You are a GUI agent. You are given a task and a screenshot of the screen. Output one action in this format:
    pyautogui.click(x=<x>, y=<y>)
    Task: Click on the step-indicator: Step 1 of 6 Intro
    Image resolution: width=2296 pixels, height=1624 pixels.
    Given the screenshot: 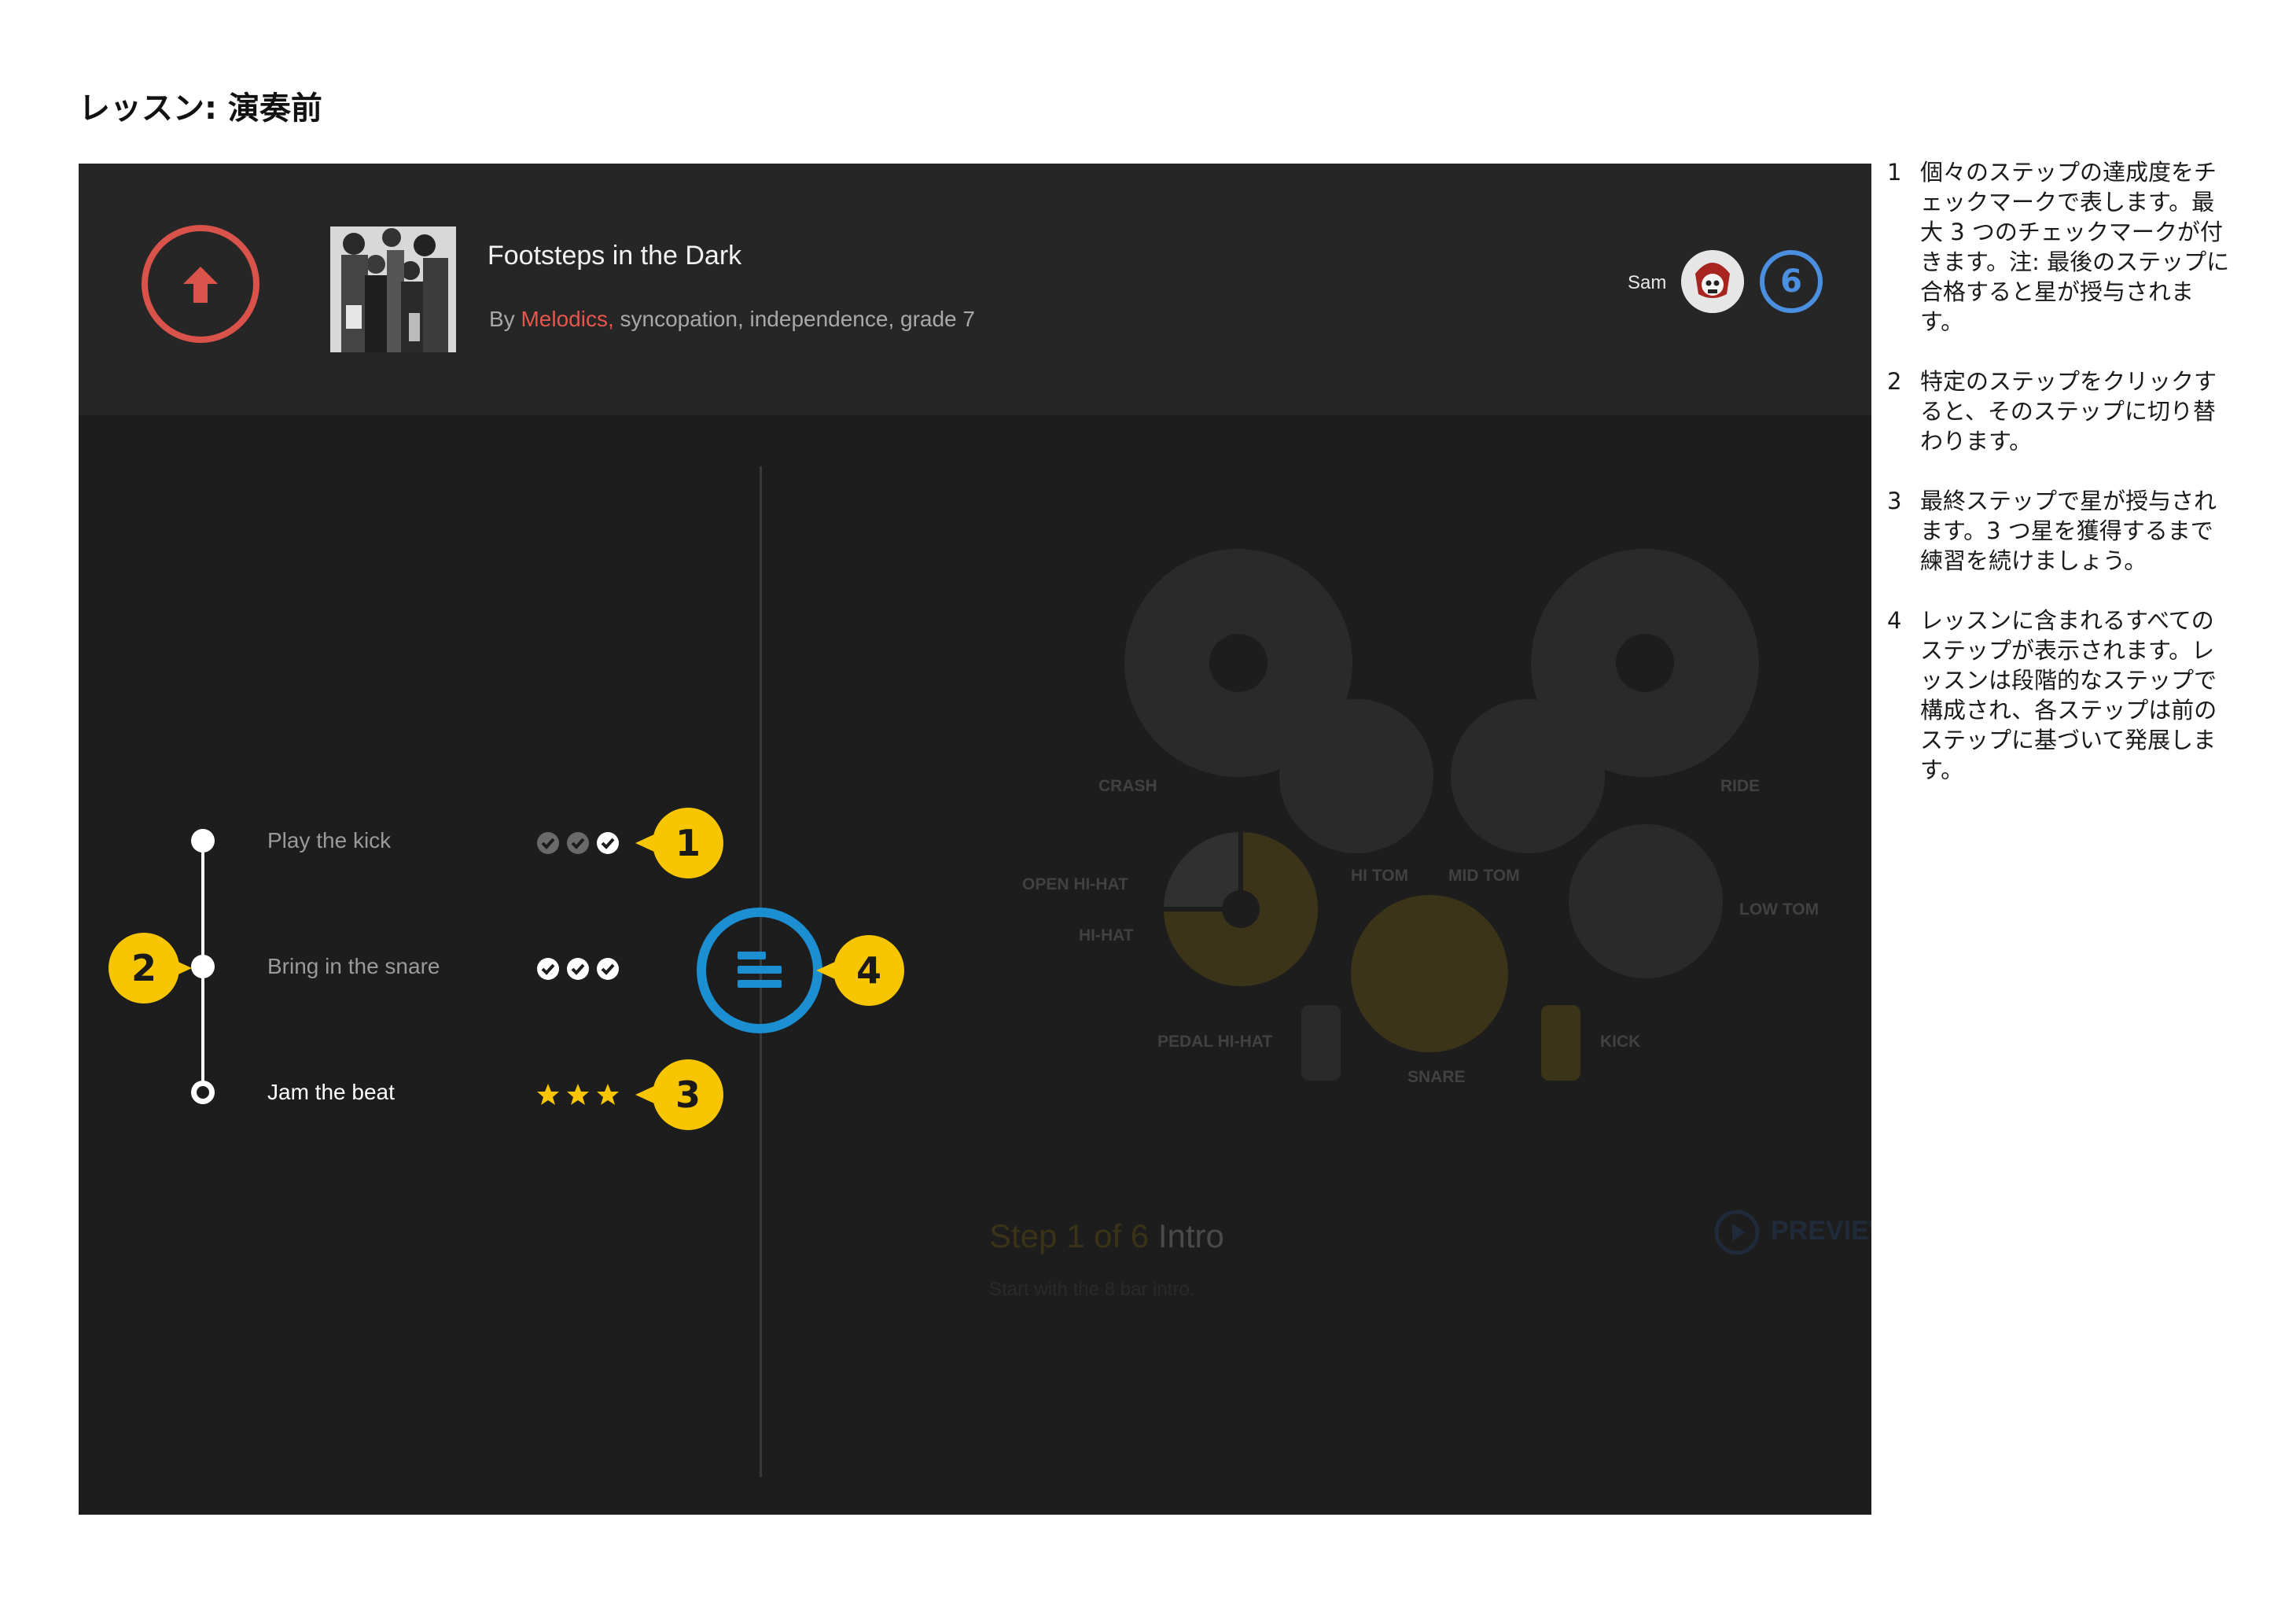 What is the action you would take?
    pyautogui.click(x=1106, y=1236)
    